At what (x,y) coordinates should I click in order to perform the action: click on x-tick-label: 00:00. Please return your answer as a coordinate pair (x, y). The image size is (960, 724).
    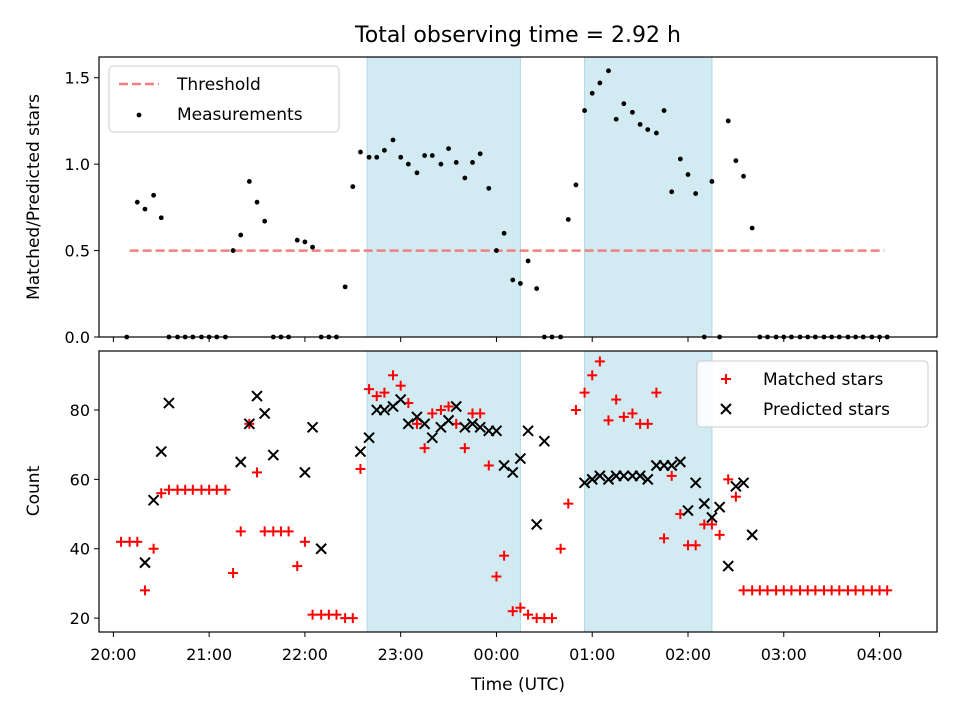
    Looking at the image, I should click on (496, 654).